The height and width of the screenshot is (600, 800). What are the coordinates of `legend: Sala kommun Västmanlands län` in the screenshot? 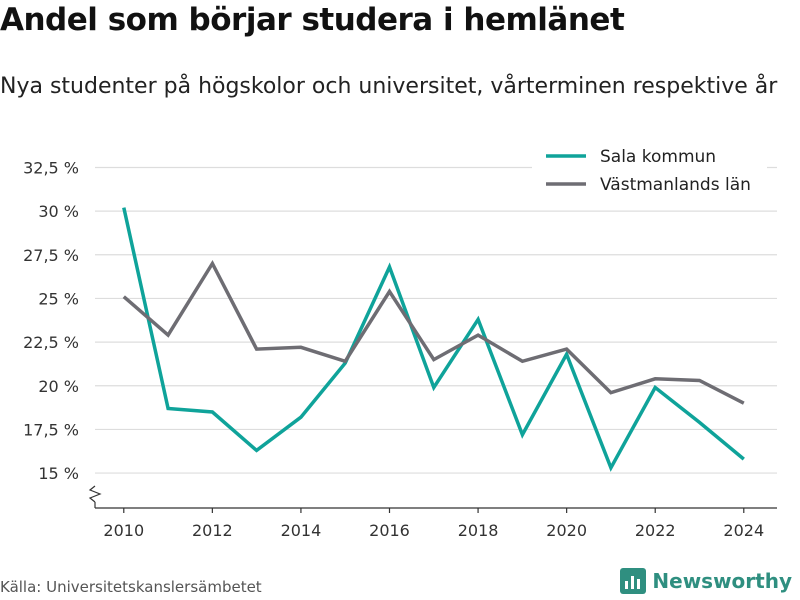 It's located at (649, 170).